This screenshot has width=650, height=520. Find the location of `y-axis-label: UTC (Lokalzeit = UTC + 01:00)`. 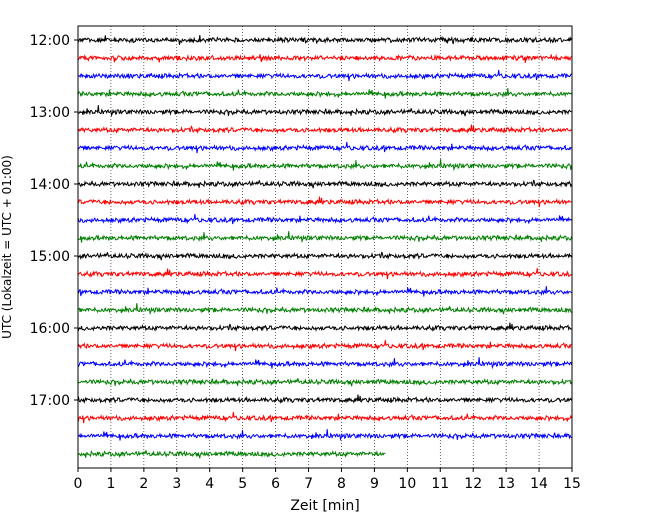

y-axis-label: UTC (Lokalzeit = UTC + 01:00) is located at coordinates (7, 247).